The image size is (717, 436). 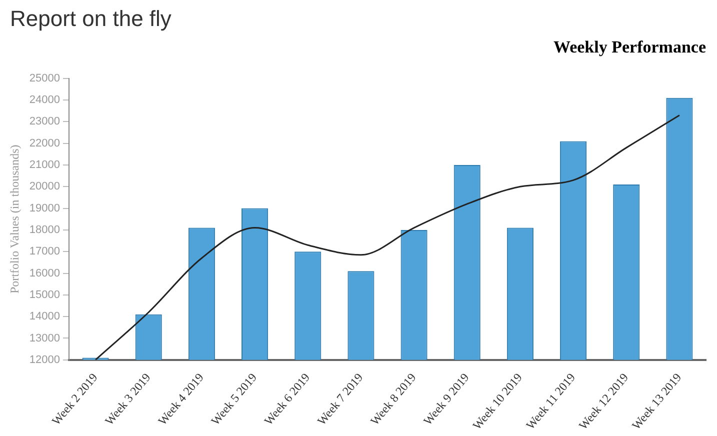 I want to click on y-tick-label: 14000, so click(x=44, y=316).